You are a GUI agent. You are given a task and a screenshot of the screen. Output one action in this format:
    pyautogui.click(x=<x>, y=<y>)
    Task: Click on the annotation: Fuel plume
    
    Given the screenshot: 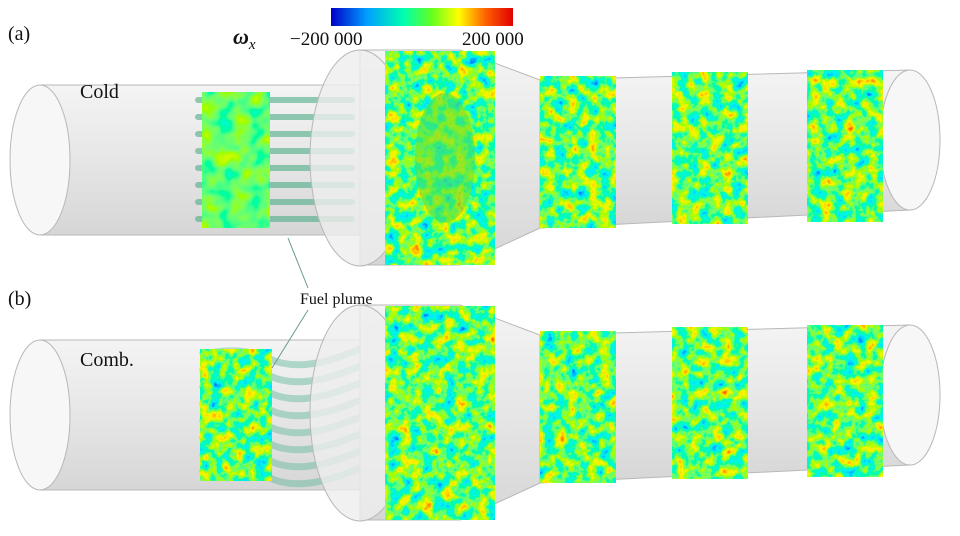 What is the action you would take?
    pyautogui.click(x=336, y=299)
    